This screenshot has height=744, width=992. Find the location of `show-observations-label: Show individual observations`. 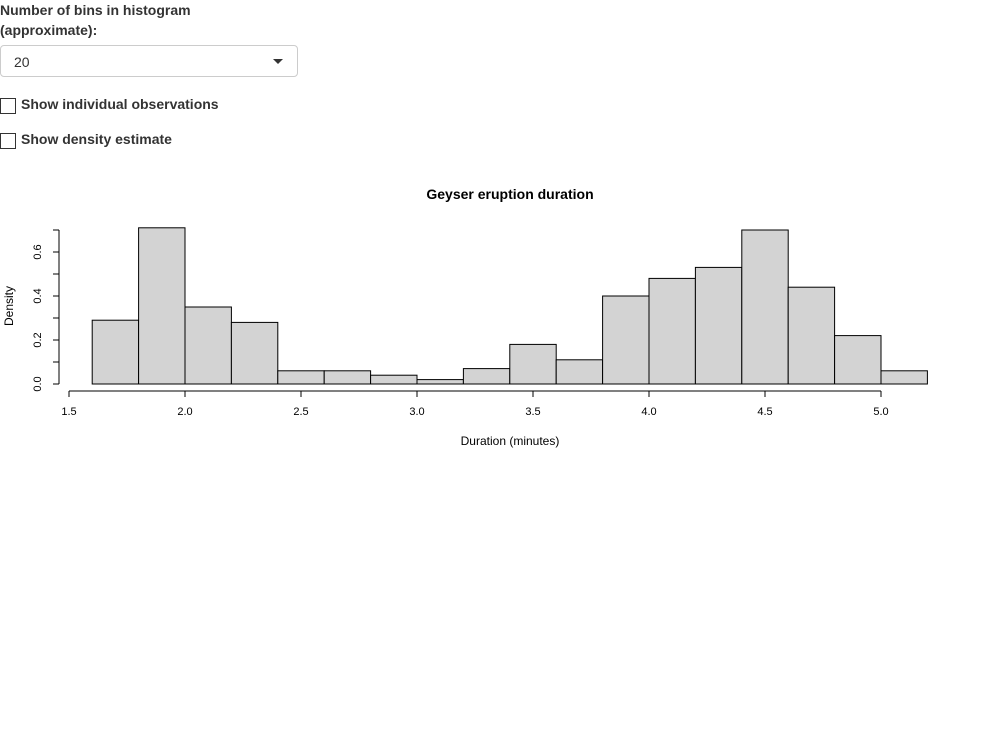

show-observations-label: Show individual observations is located at coordinates (120, 104).